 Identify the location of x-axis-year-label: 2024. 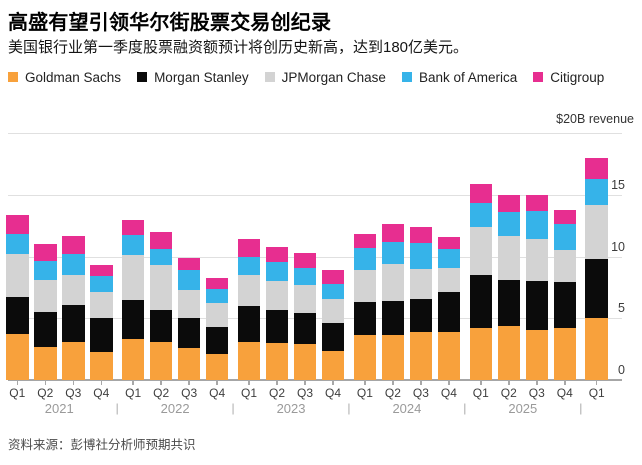
(407, 408).